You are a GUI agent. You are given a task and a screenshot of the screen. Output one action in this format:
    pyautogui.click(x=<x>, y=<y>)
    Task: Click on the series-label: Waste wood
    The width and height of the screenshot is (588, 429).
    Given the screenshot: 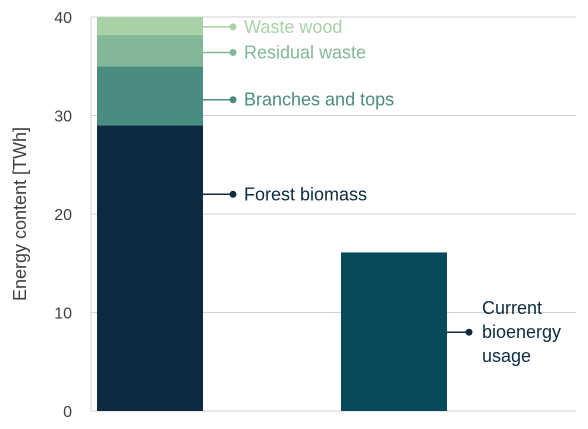 What is the action you would take?
    pyautogui.click(x=272, y=27)
    